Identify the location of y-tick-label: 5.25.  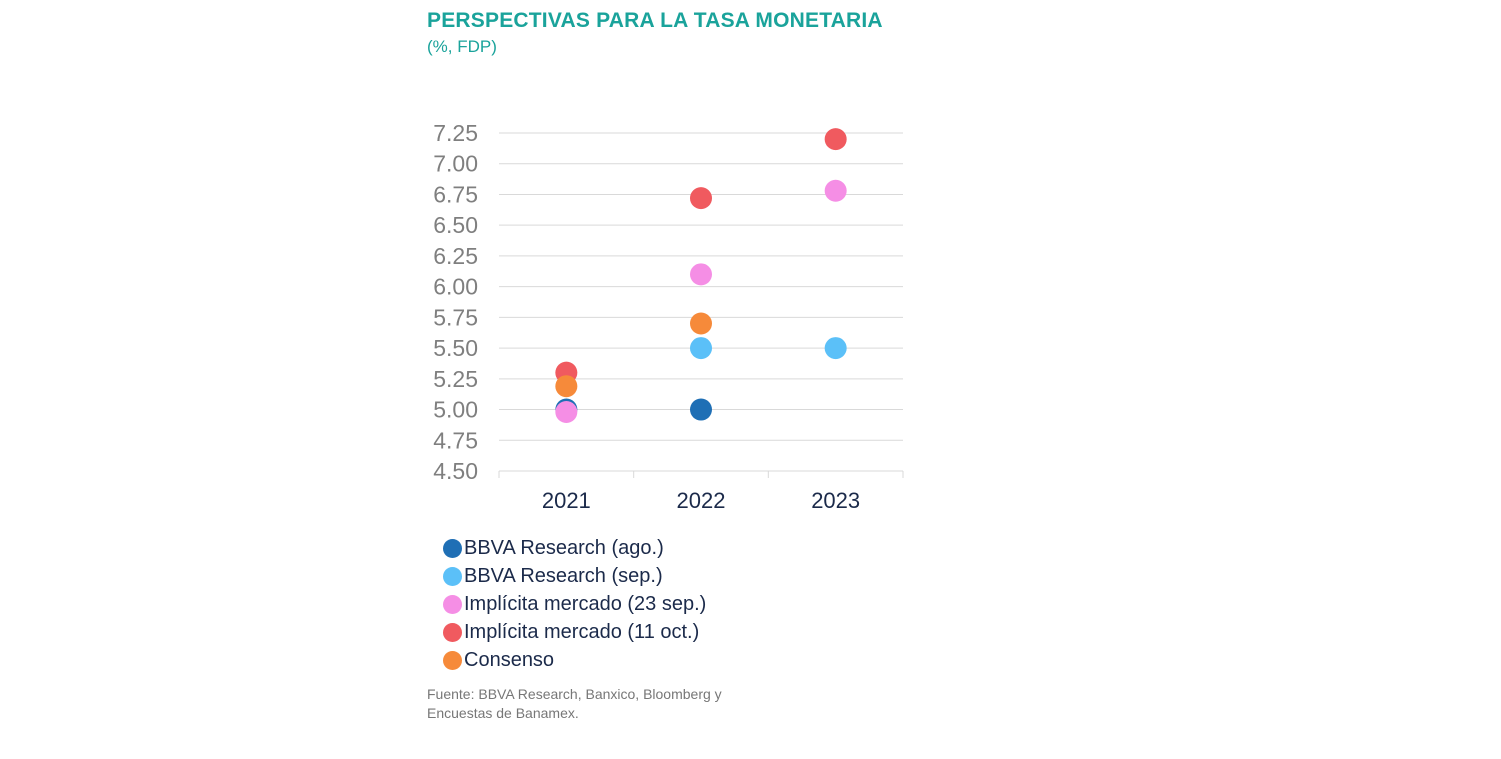
(455, 379).